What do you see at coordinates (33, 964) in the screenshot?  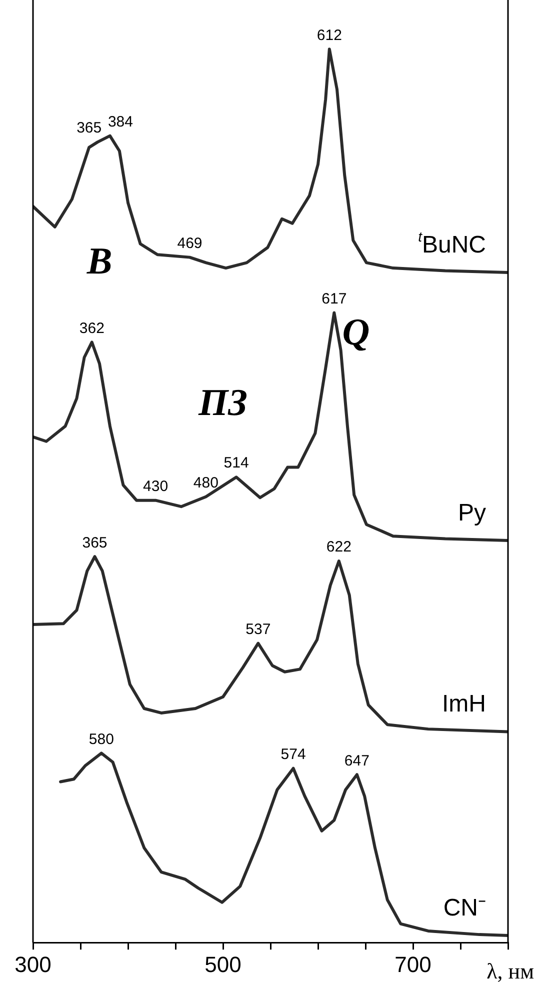 I see `x-tick-label: 300` at bounding box center [33, 964].